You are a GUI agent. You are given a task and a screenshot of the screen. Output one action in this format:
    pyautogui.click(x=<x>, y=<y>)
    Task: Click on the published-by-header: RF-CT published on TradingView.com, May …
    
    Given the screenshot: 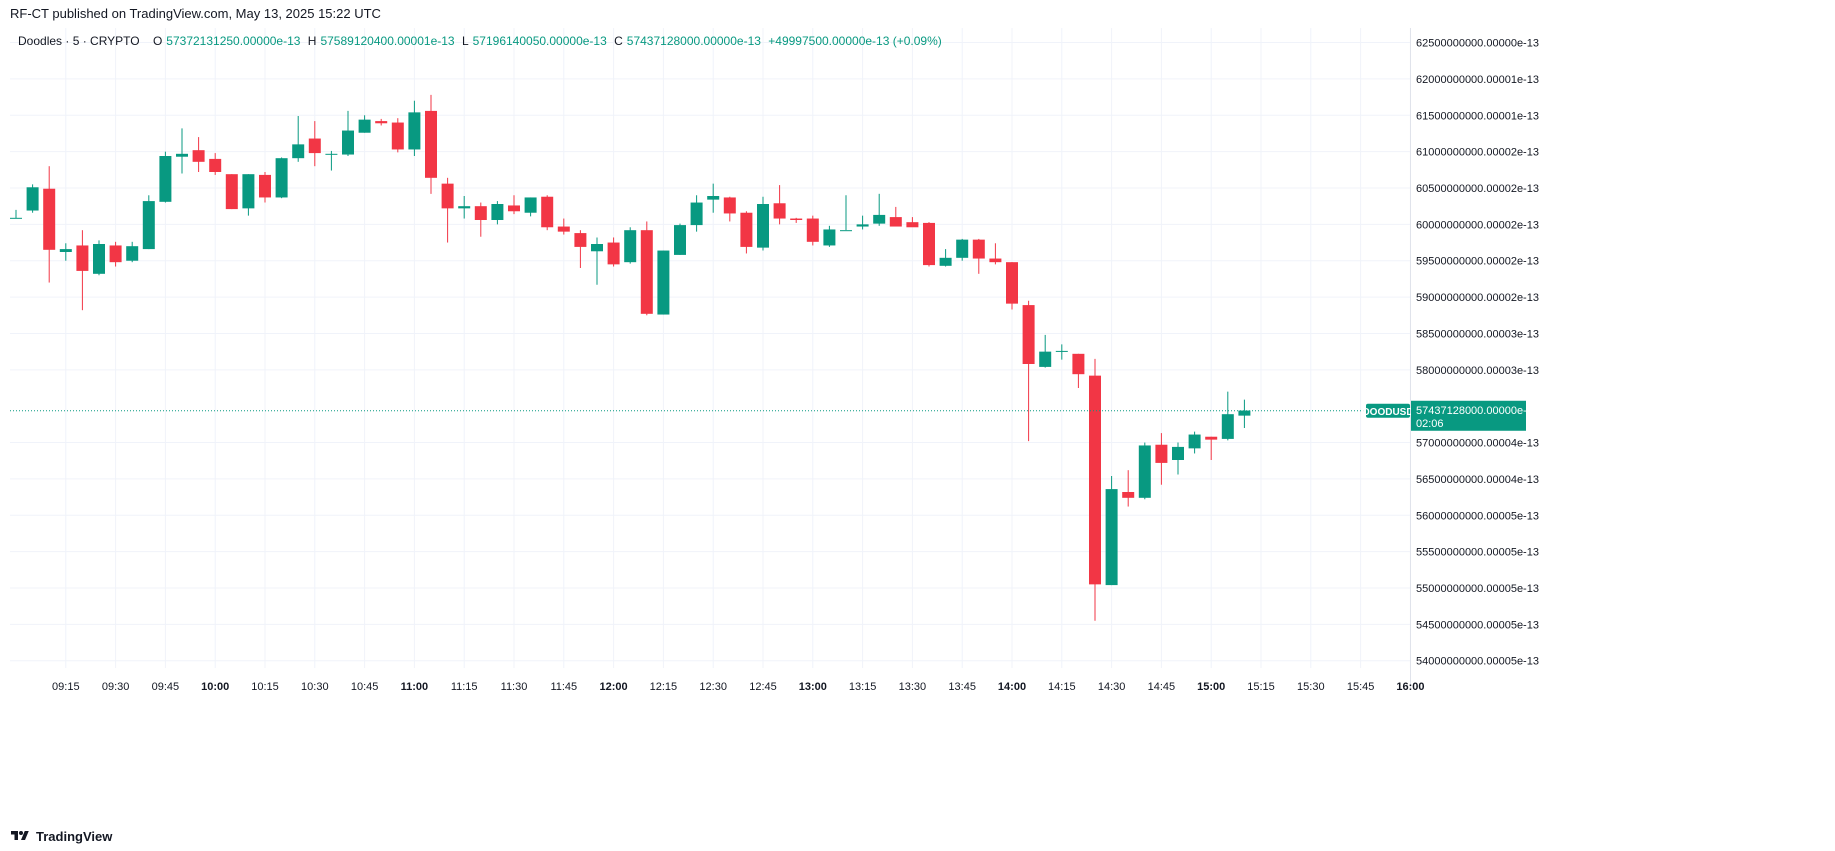 What is the action you would take?
    pyautogui.click(x=195, y=13)
    